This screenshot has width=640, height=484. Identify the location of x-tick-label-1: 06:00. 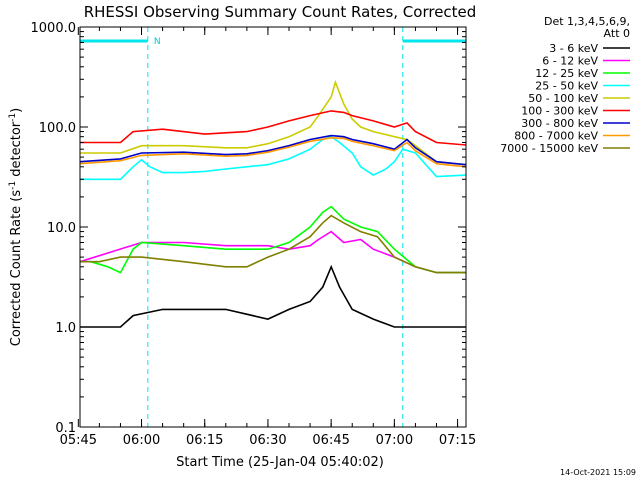
(141, 440).